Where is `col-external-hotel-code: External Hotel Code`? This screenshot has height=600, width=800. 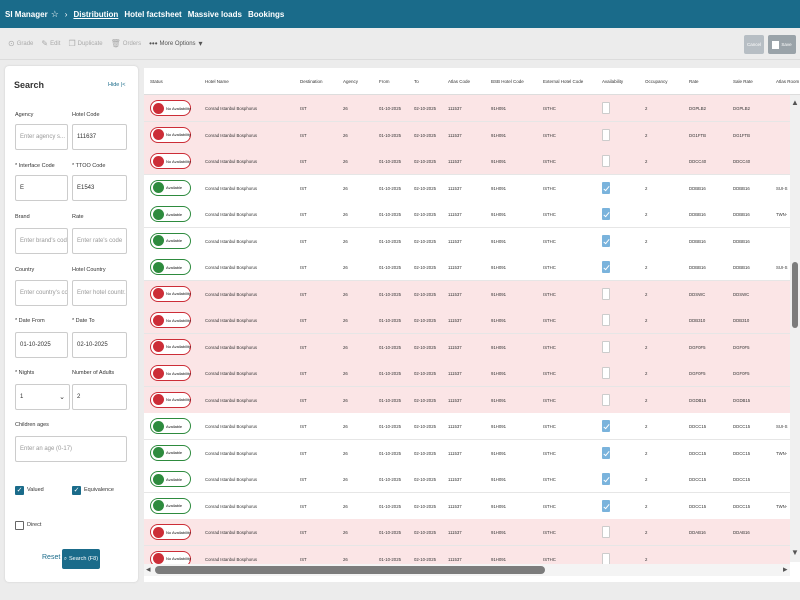
col-external-hotel-code: External Hotel Code is located at coordinates (563, 81).